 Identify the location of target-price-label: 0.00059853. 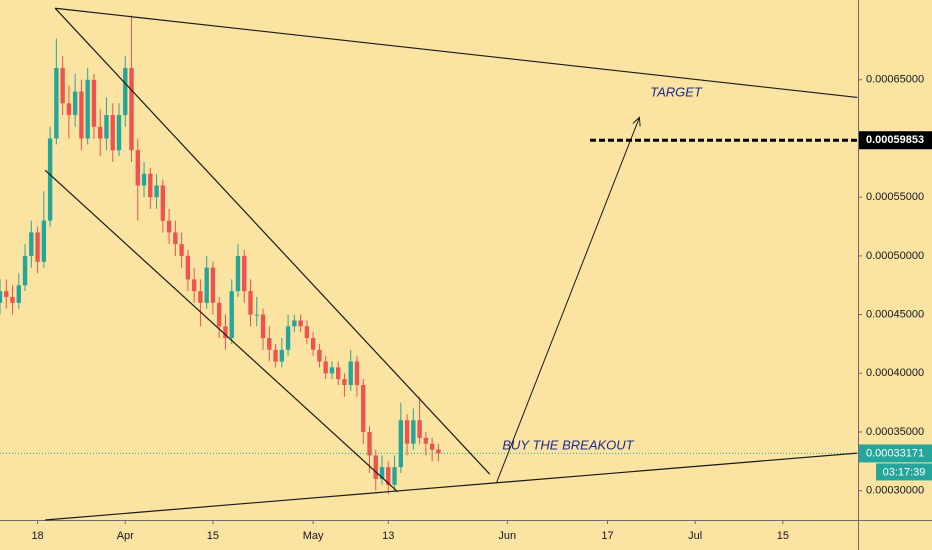
(895, 140).